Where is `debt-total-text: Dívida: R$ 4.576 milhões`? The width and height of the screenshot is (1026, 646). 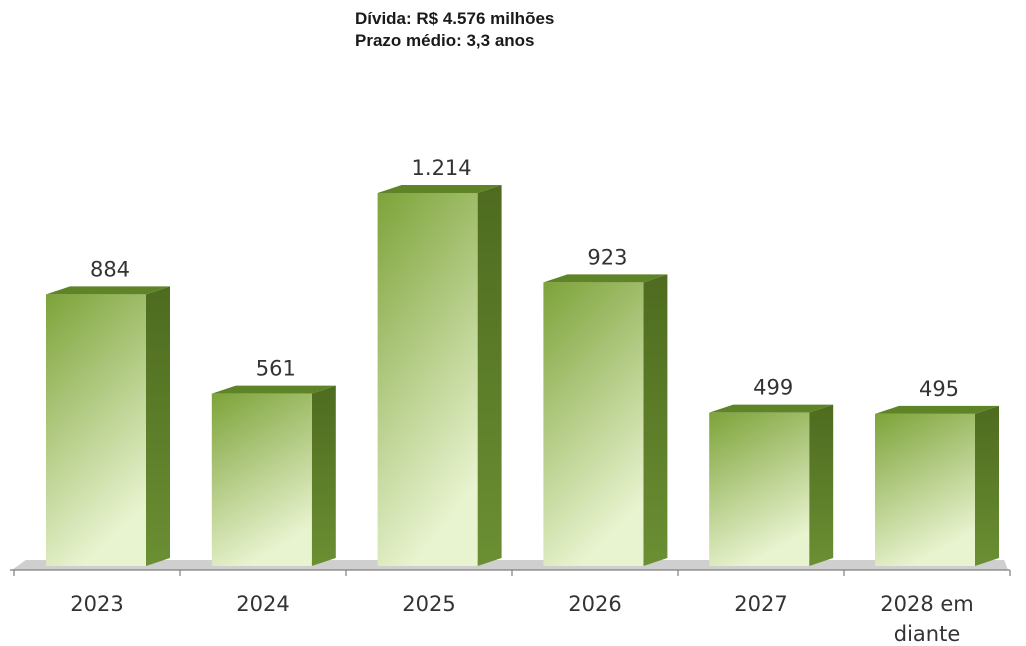
debt-total-text: Dívida: R$ 4.576 milhões is located at coordinates (455, 18).